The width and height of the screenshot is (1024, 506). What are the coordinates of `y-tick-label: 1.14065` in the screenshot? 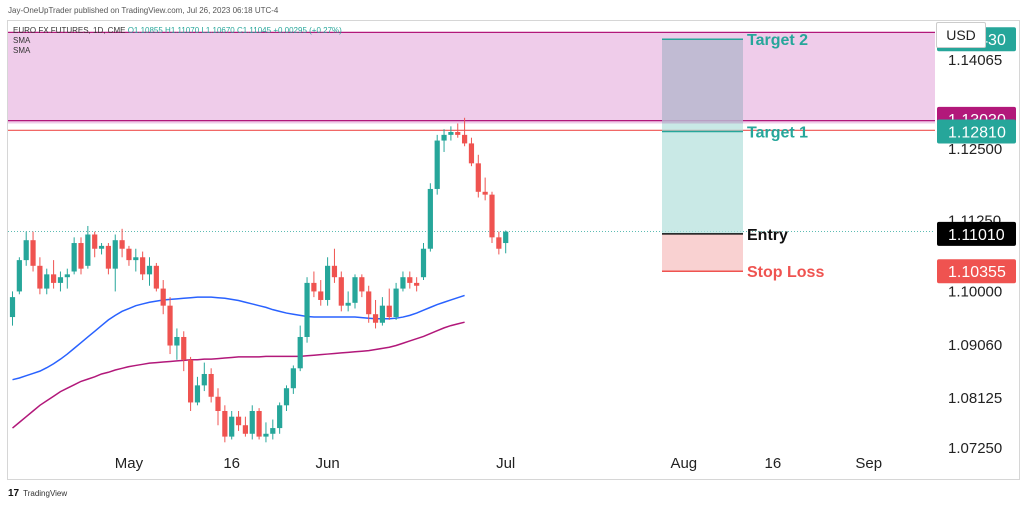 It's located at (975, 60).